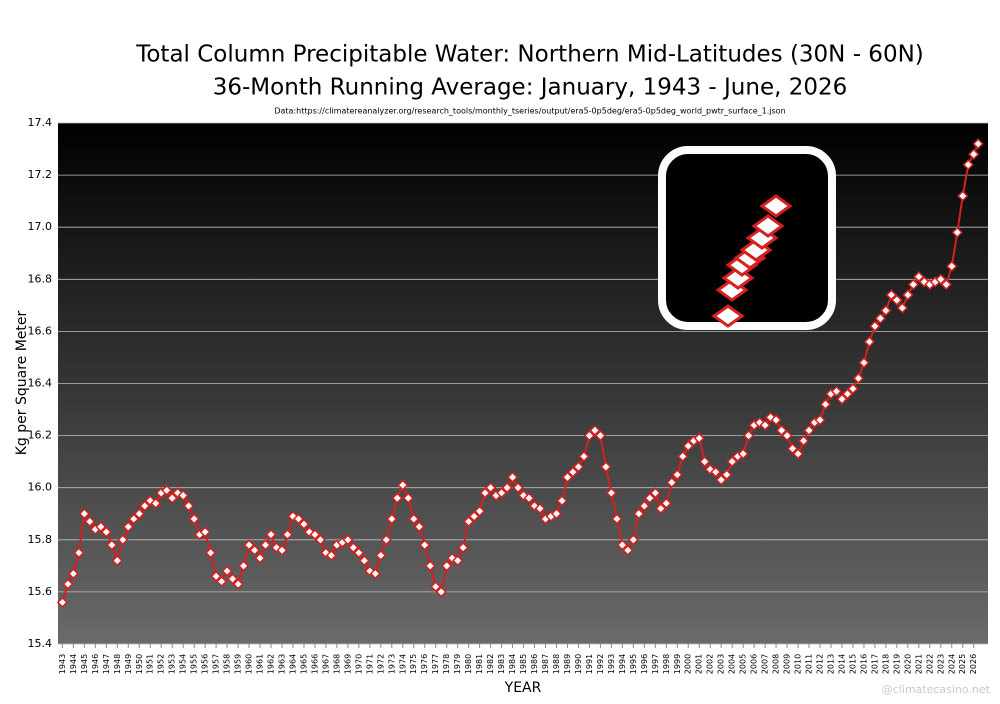  What do you see at coordinates (918, 664) in the screenshot?
I see `x-tick-label: 2021` at bounding box center [918, 664].